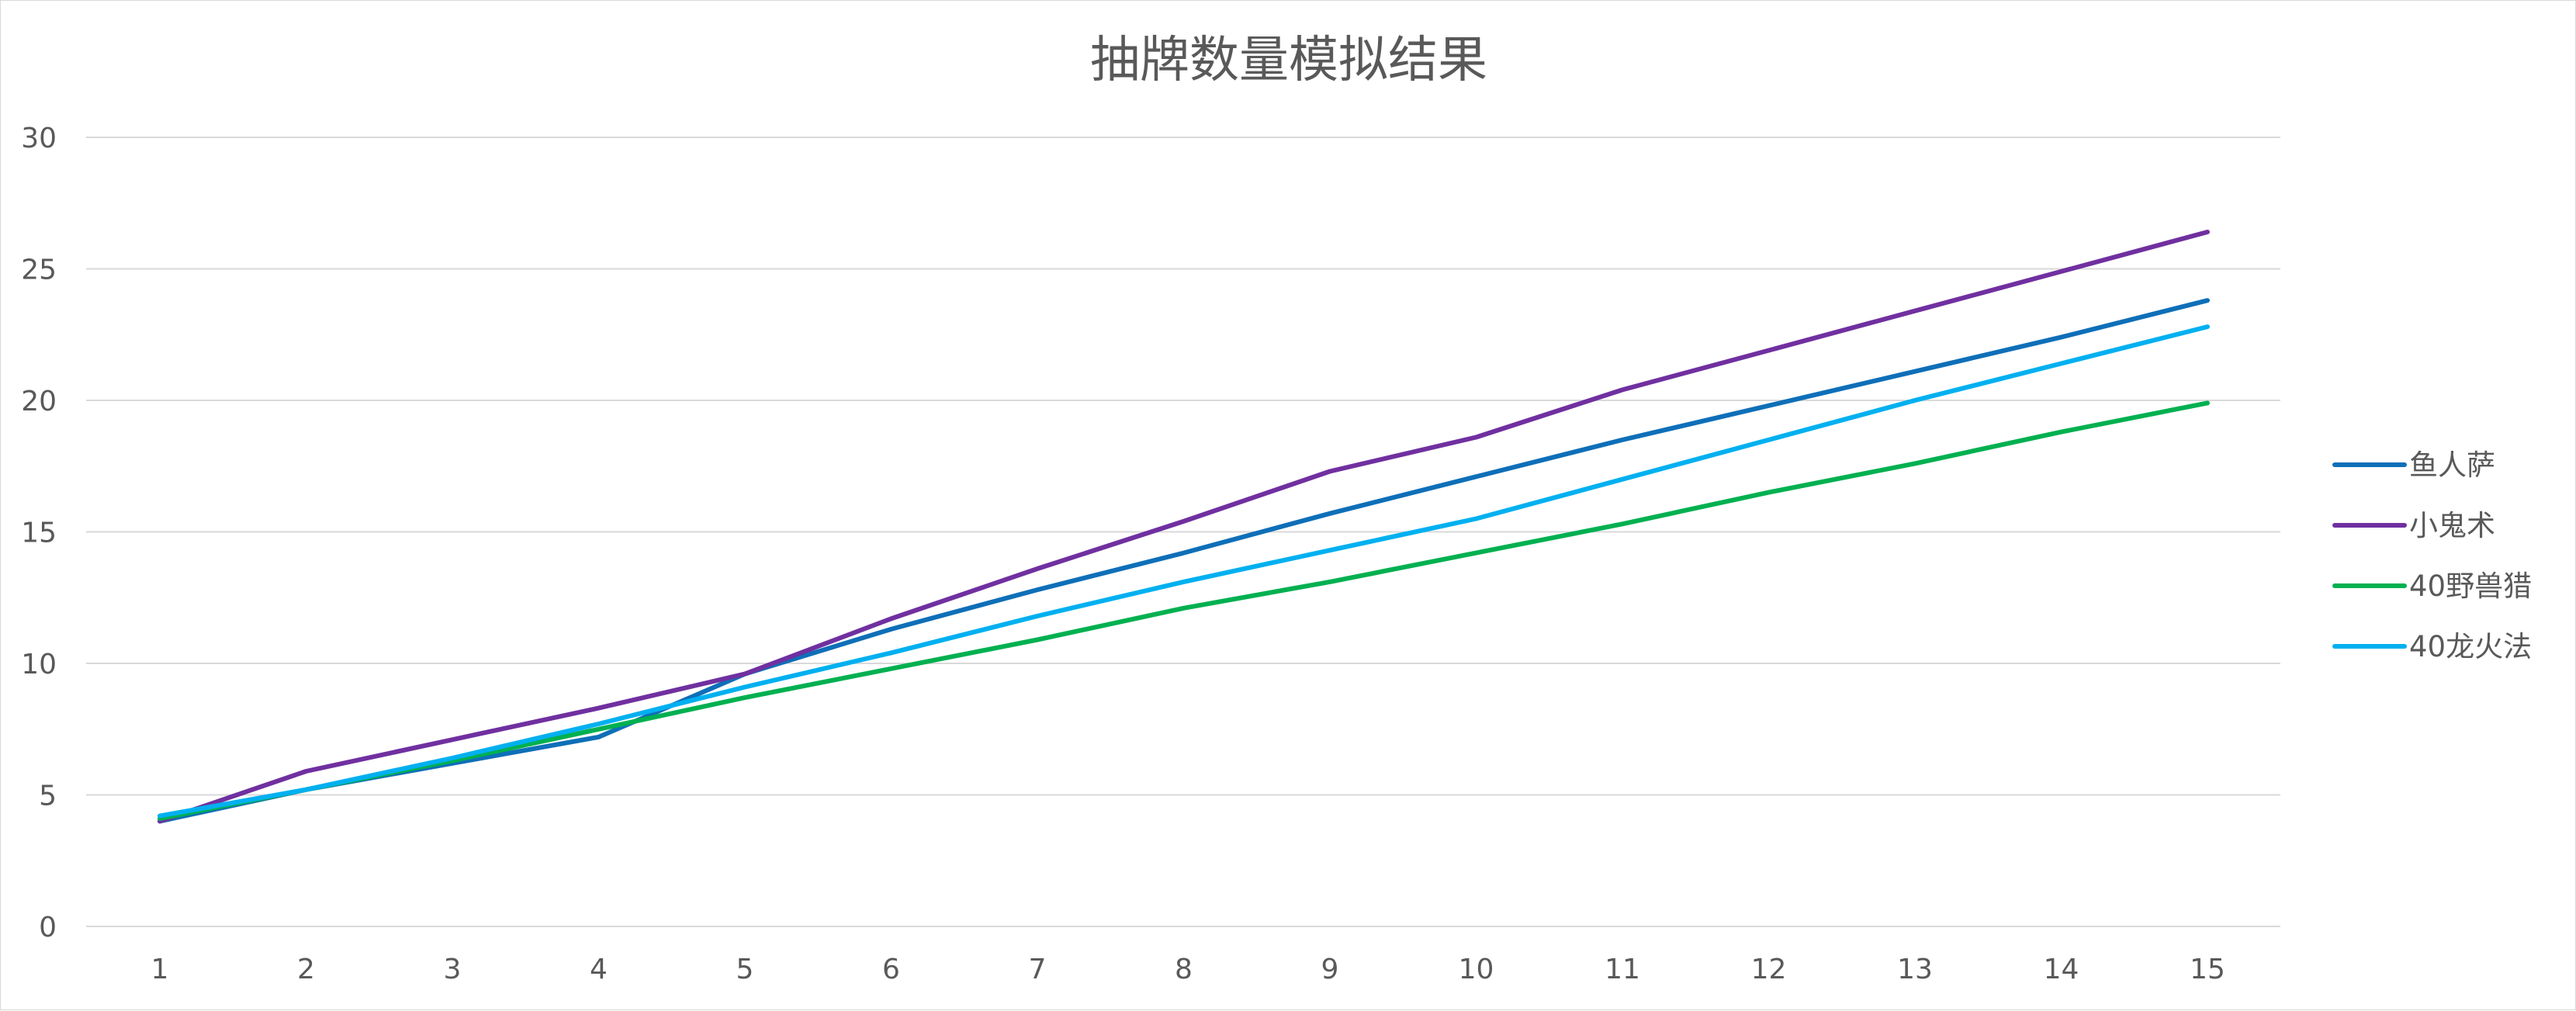  I want to click on legend-label: 40龙火法, so click(2470, 646).